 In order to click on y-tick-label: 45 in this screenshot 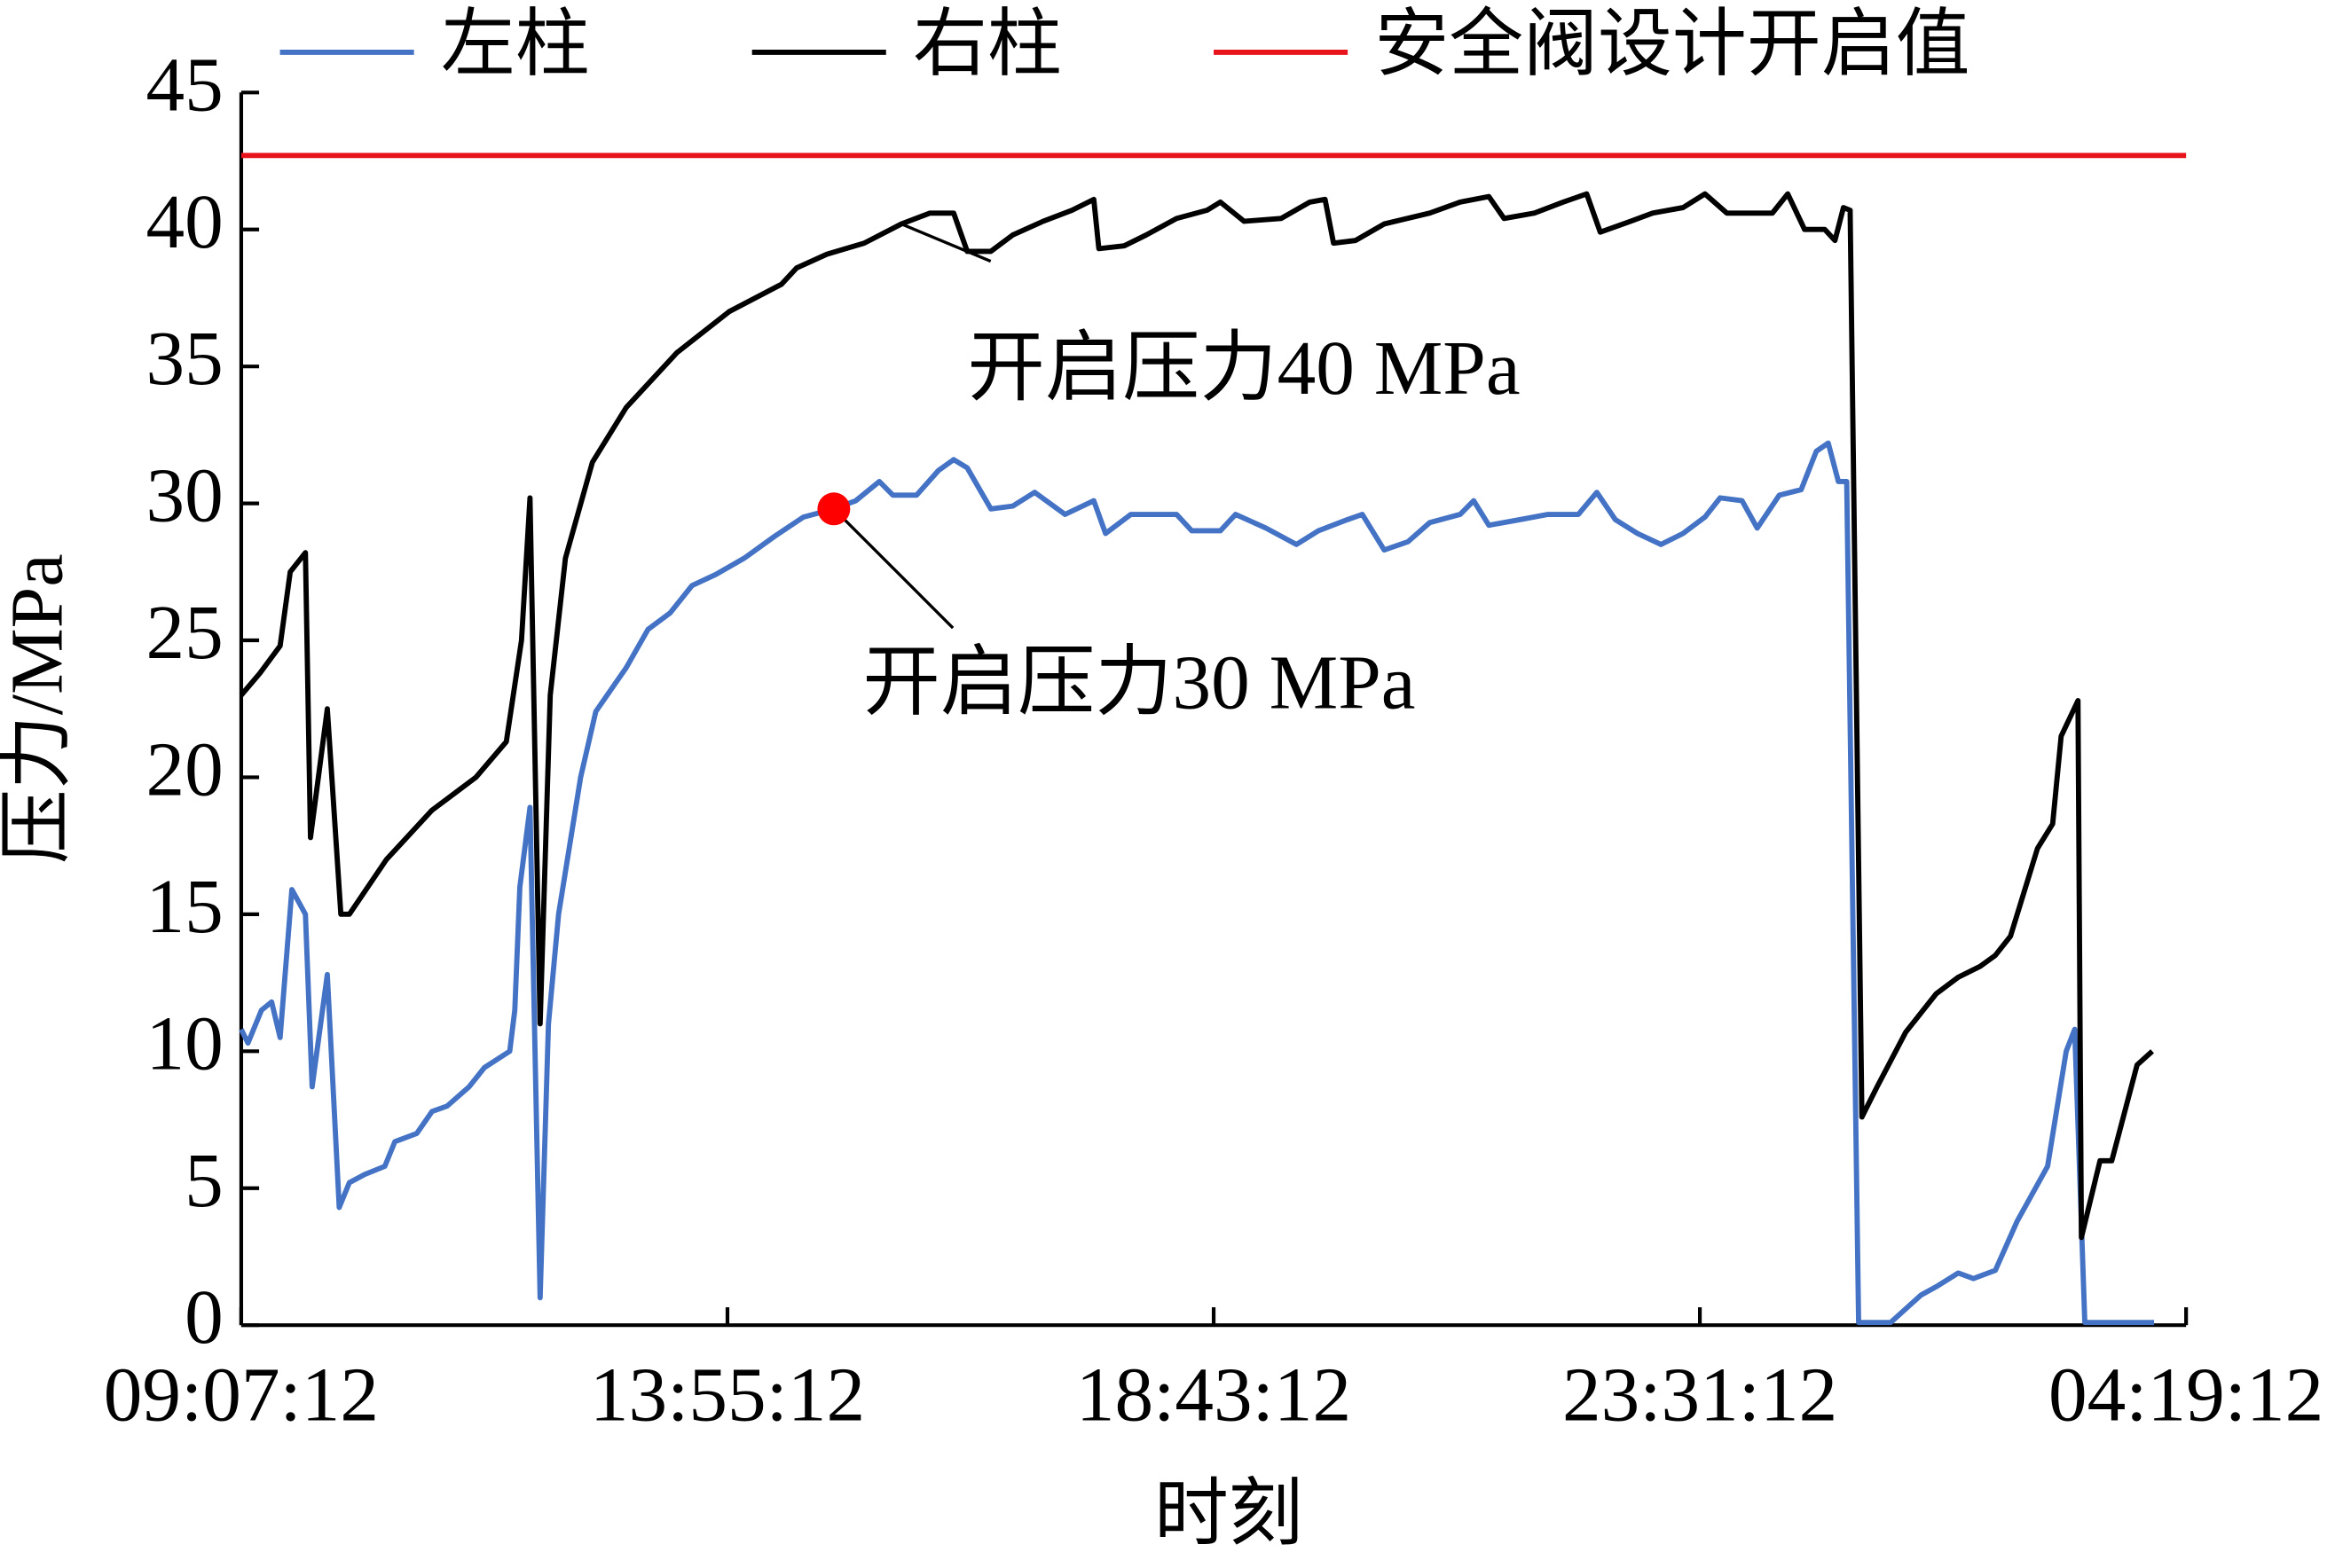, I will do `click(185, 84)`.